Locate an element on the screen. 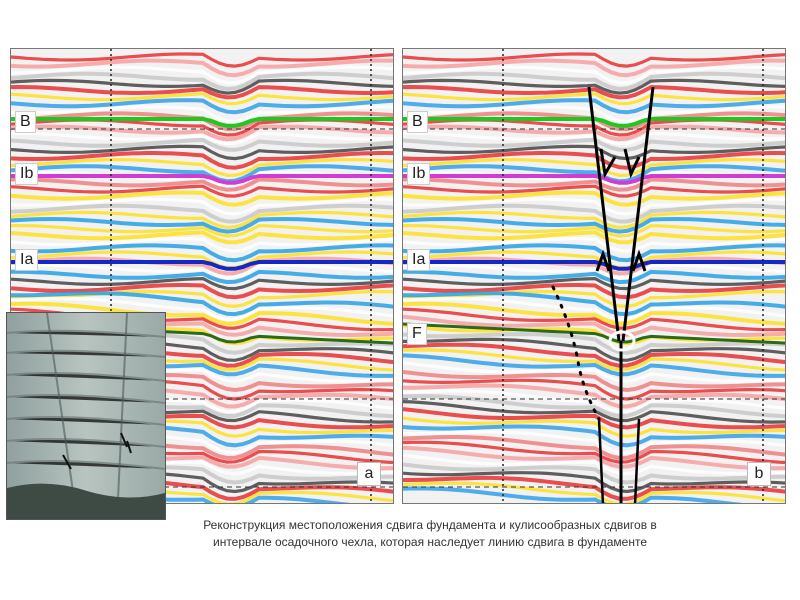  outcrop-photo is located at coordinates (86, 416).